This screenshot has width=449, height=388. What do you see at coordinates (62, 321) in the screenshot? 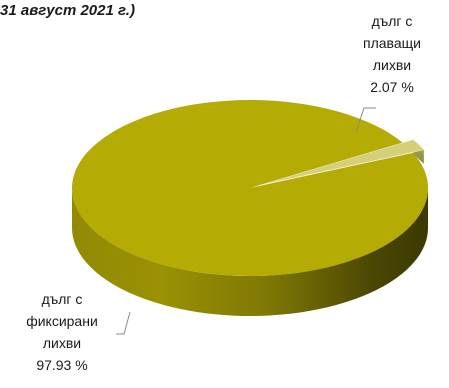
I see `label-fixed-line-2: фиксирани` at bounding box center [62, 321].